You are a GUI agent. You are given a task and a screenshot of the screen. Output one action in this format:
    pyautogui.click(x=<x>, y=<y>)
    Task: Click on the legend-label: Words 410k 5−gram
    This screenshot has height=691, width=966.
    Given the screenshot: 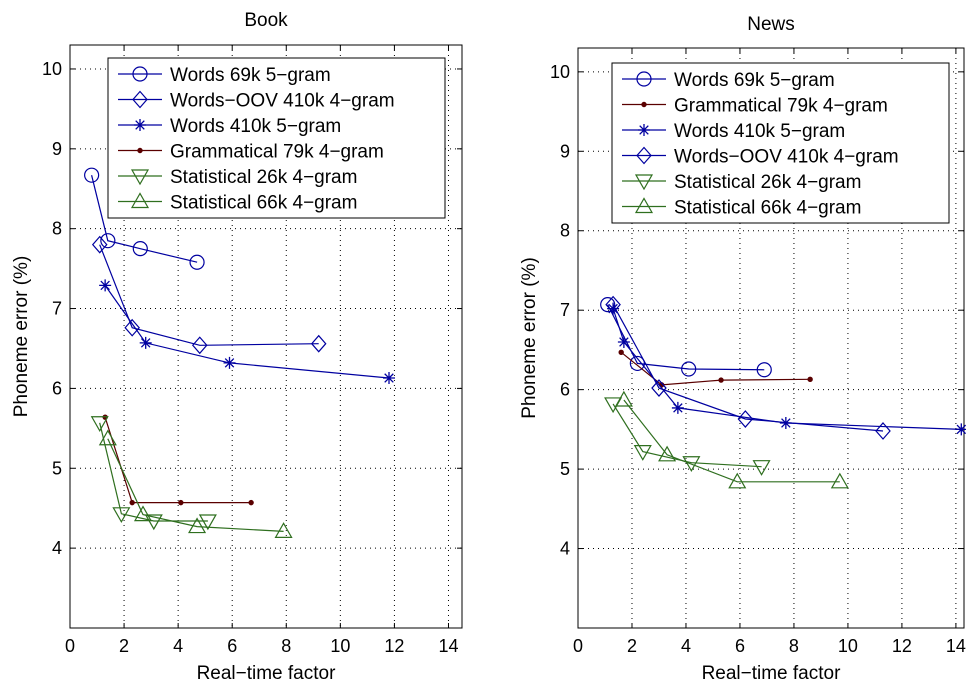 What is the action you would take?
    pyautogui.click(x=759, y=131)
    